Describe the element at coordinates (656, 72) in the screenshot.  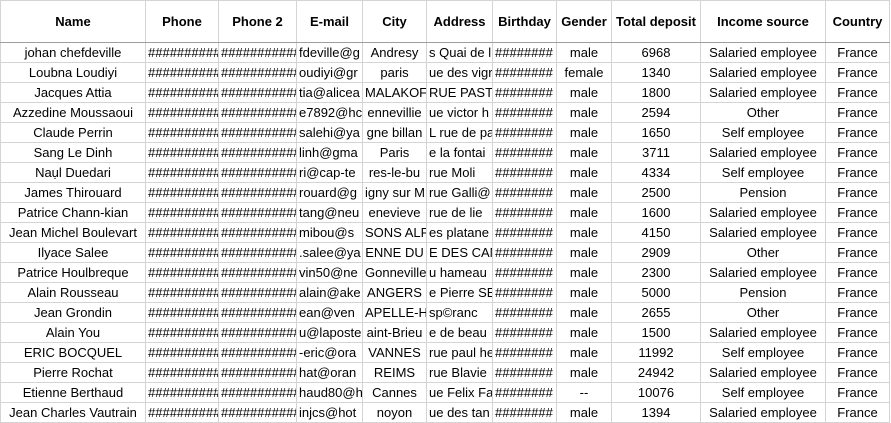
I see `total-deposit-cell: 1340` at that location.